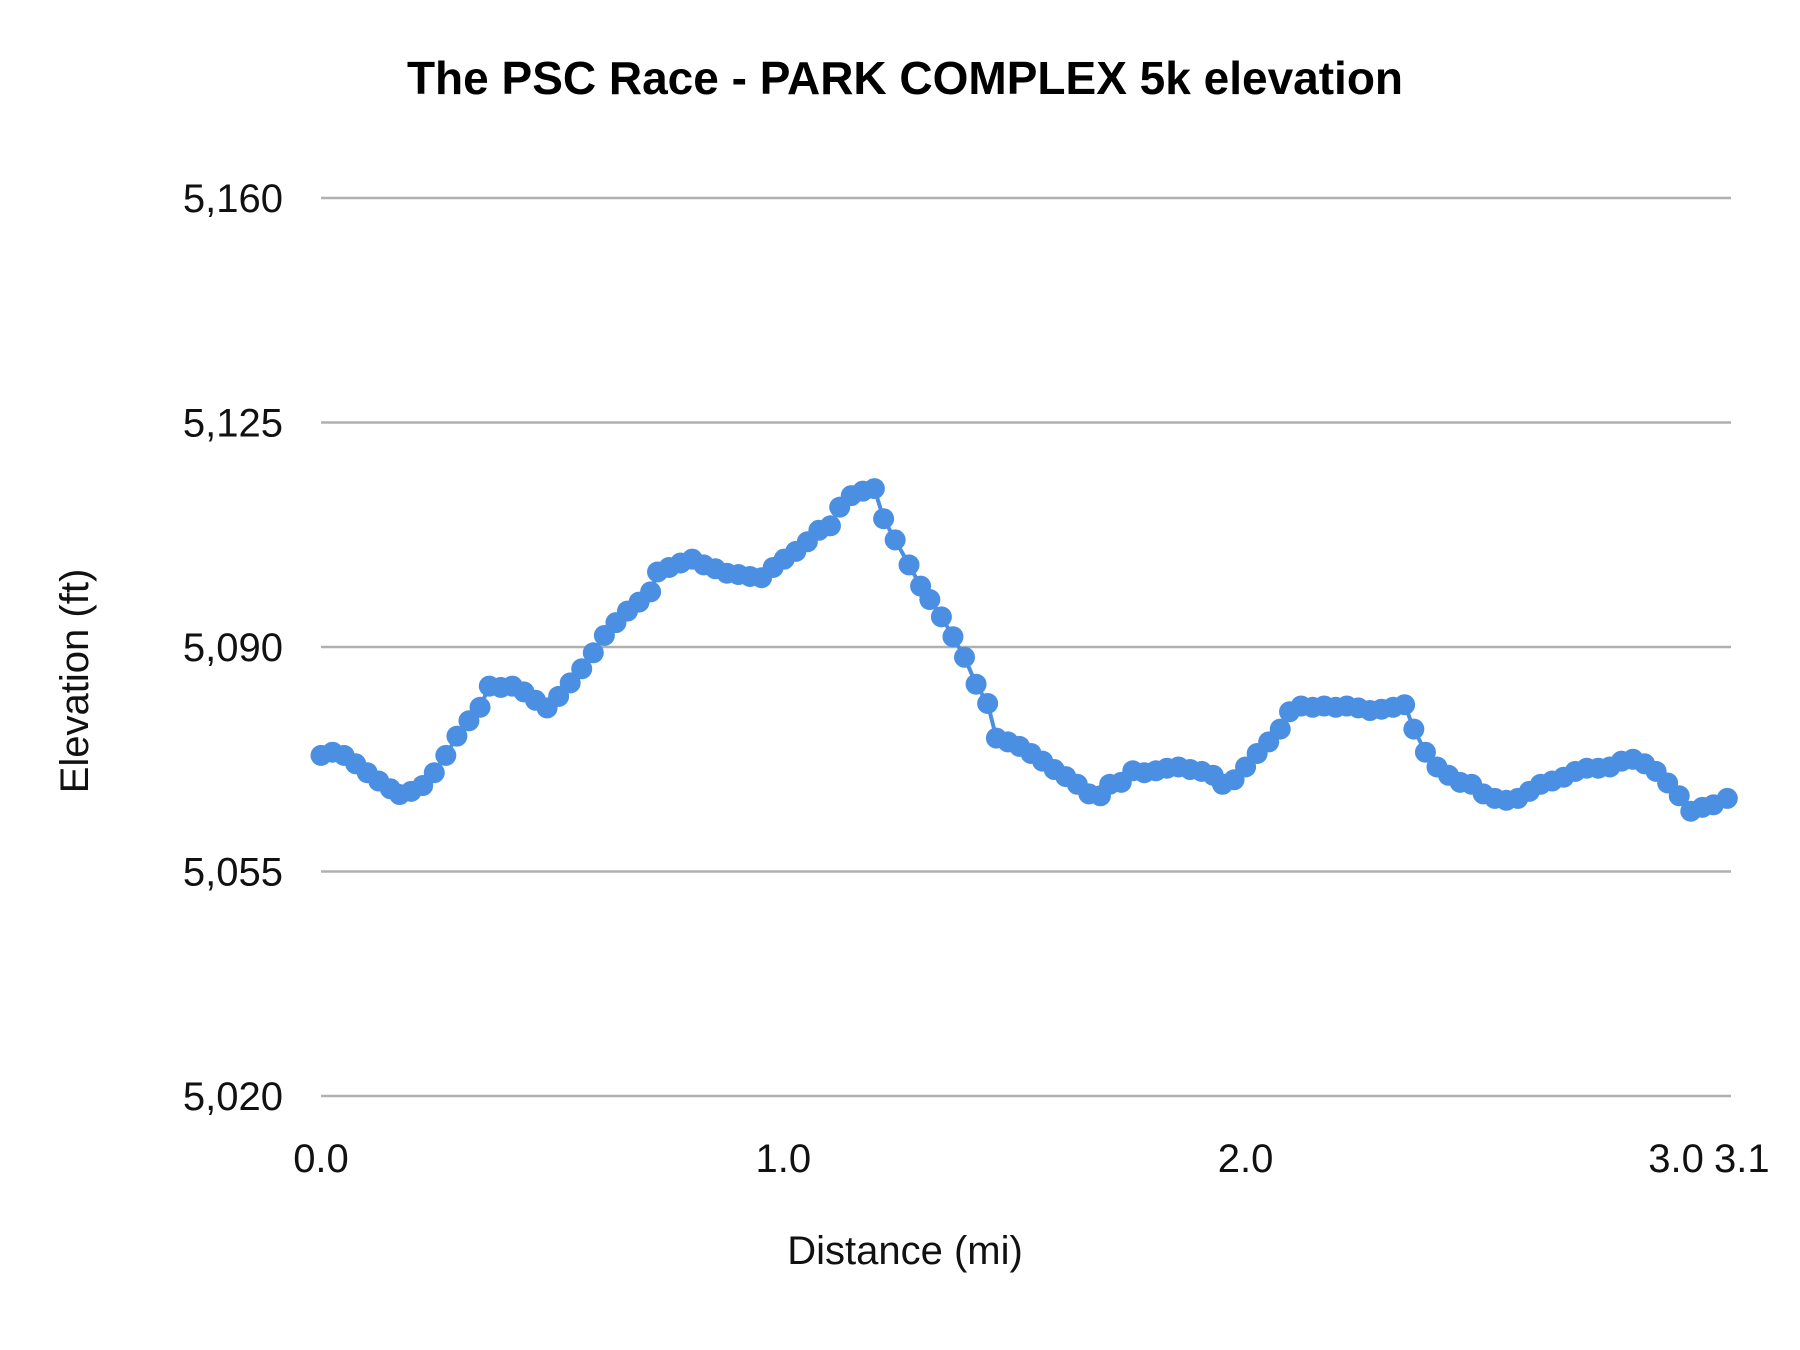 The image size is (1800, 1350). Describe the element at coordinates (1246, 1159) in the screenshot. I see `x-tick-label: 2.0` at that location.